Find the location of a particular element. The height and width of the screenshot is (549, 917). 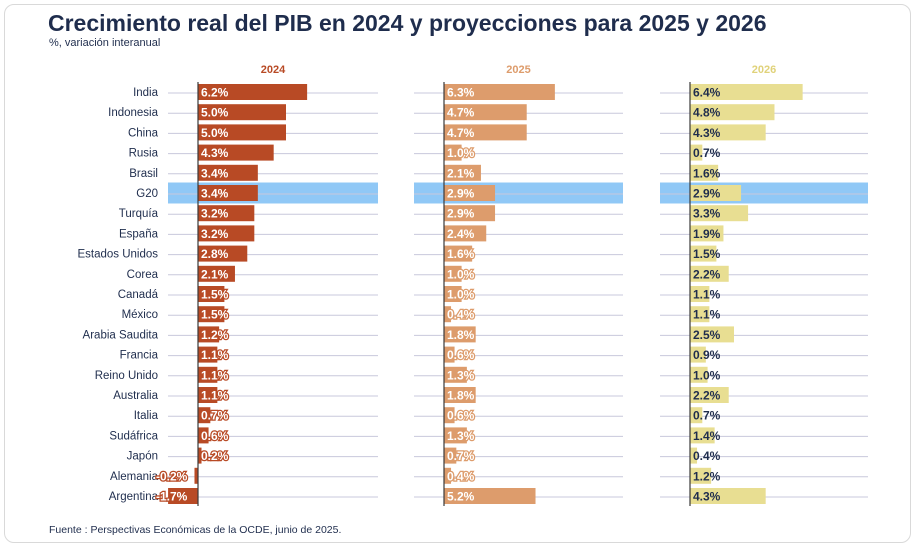

category-label: Francia is located at coordinates (139, 356).